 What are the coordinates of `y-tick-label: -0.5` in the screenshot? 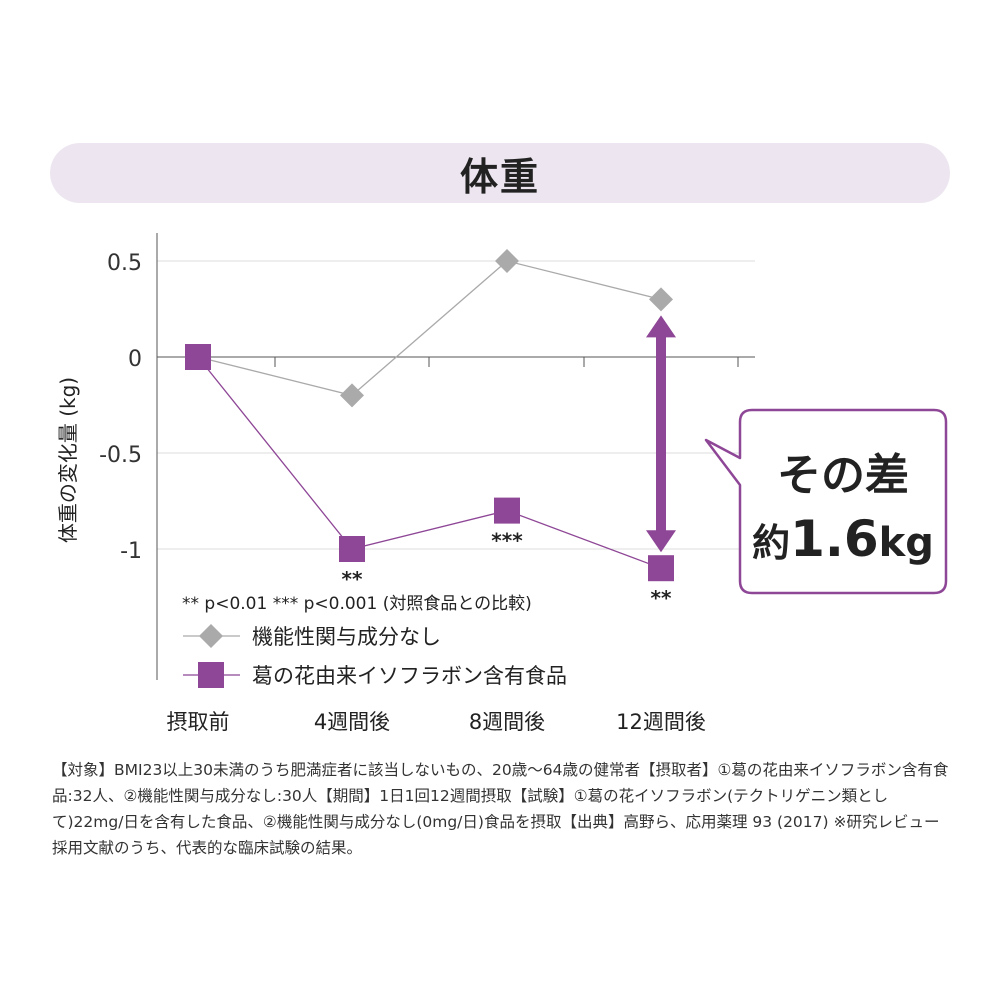 It's located at (120, 455).